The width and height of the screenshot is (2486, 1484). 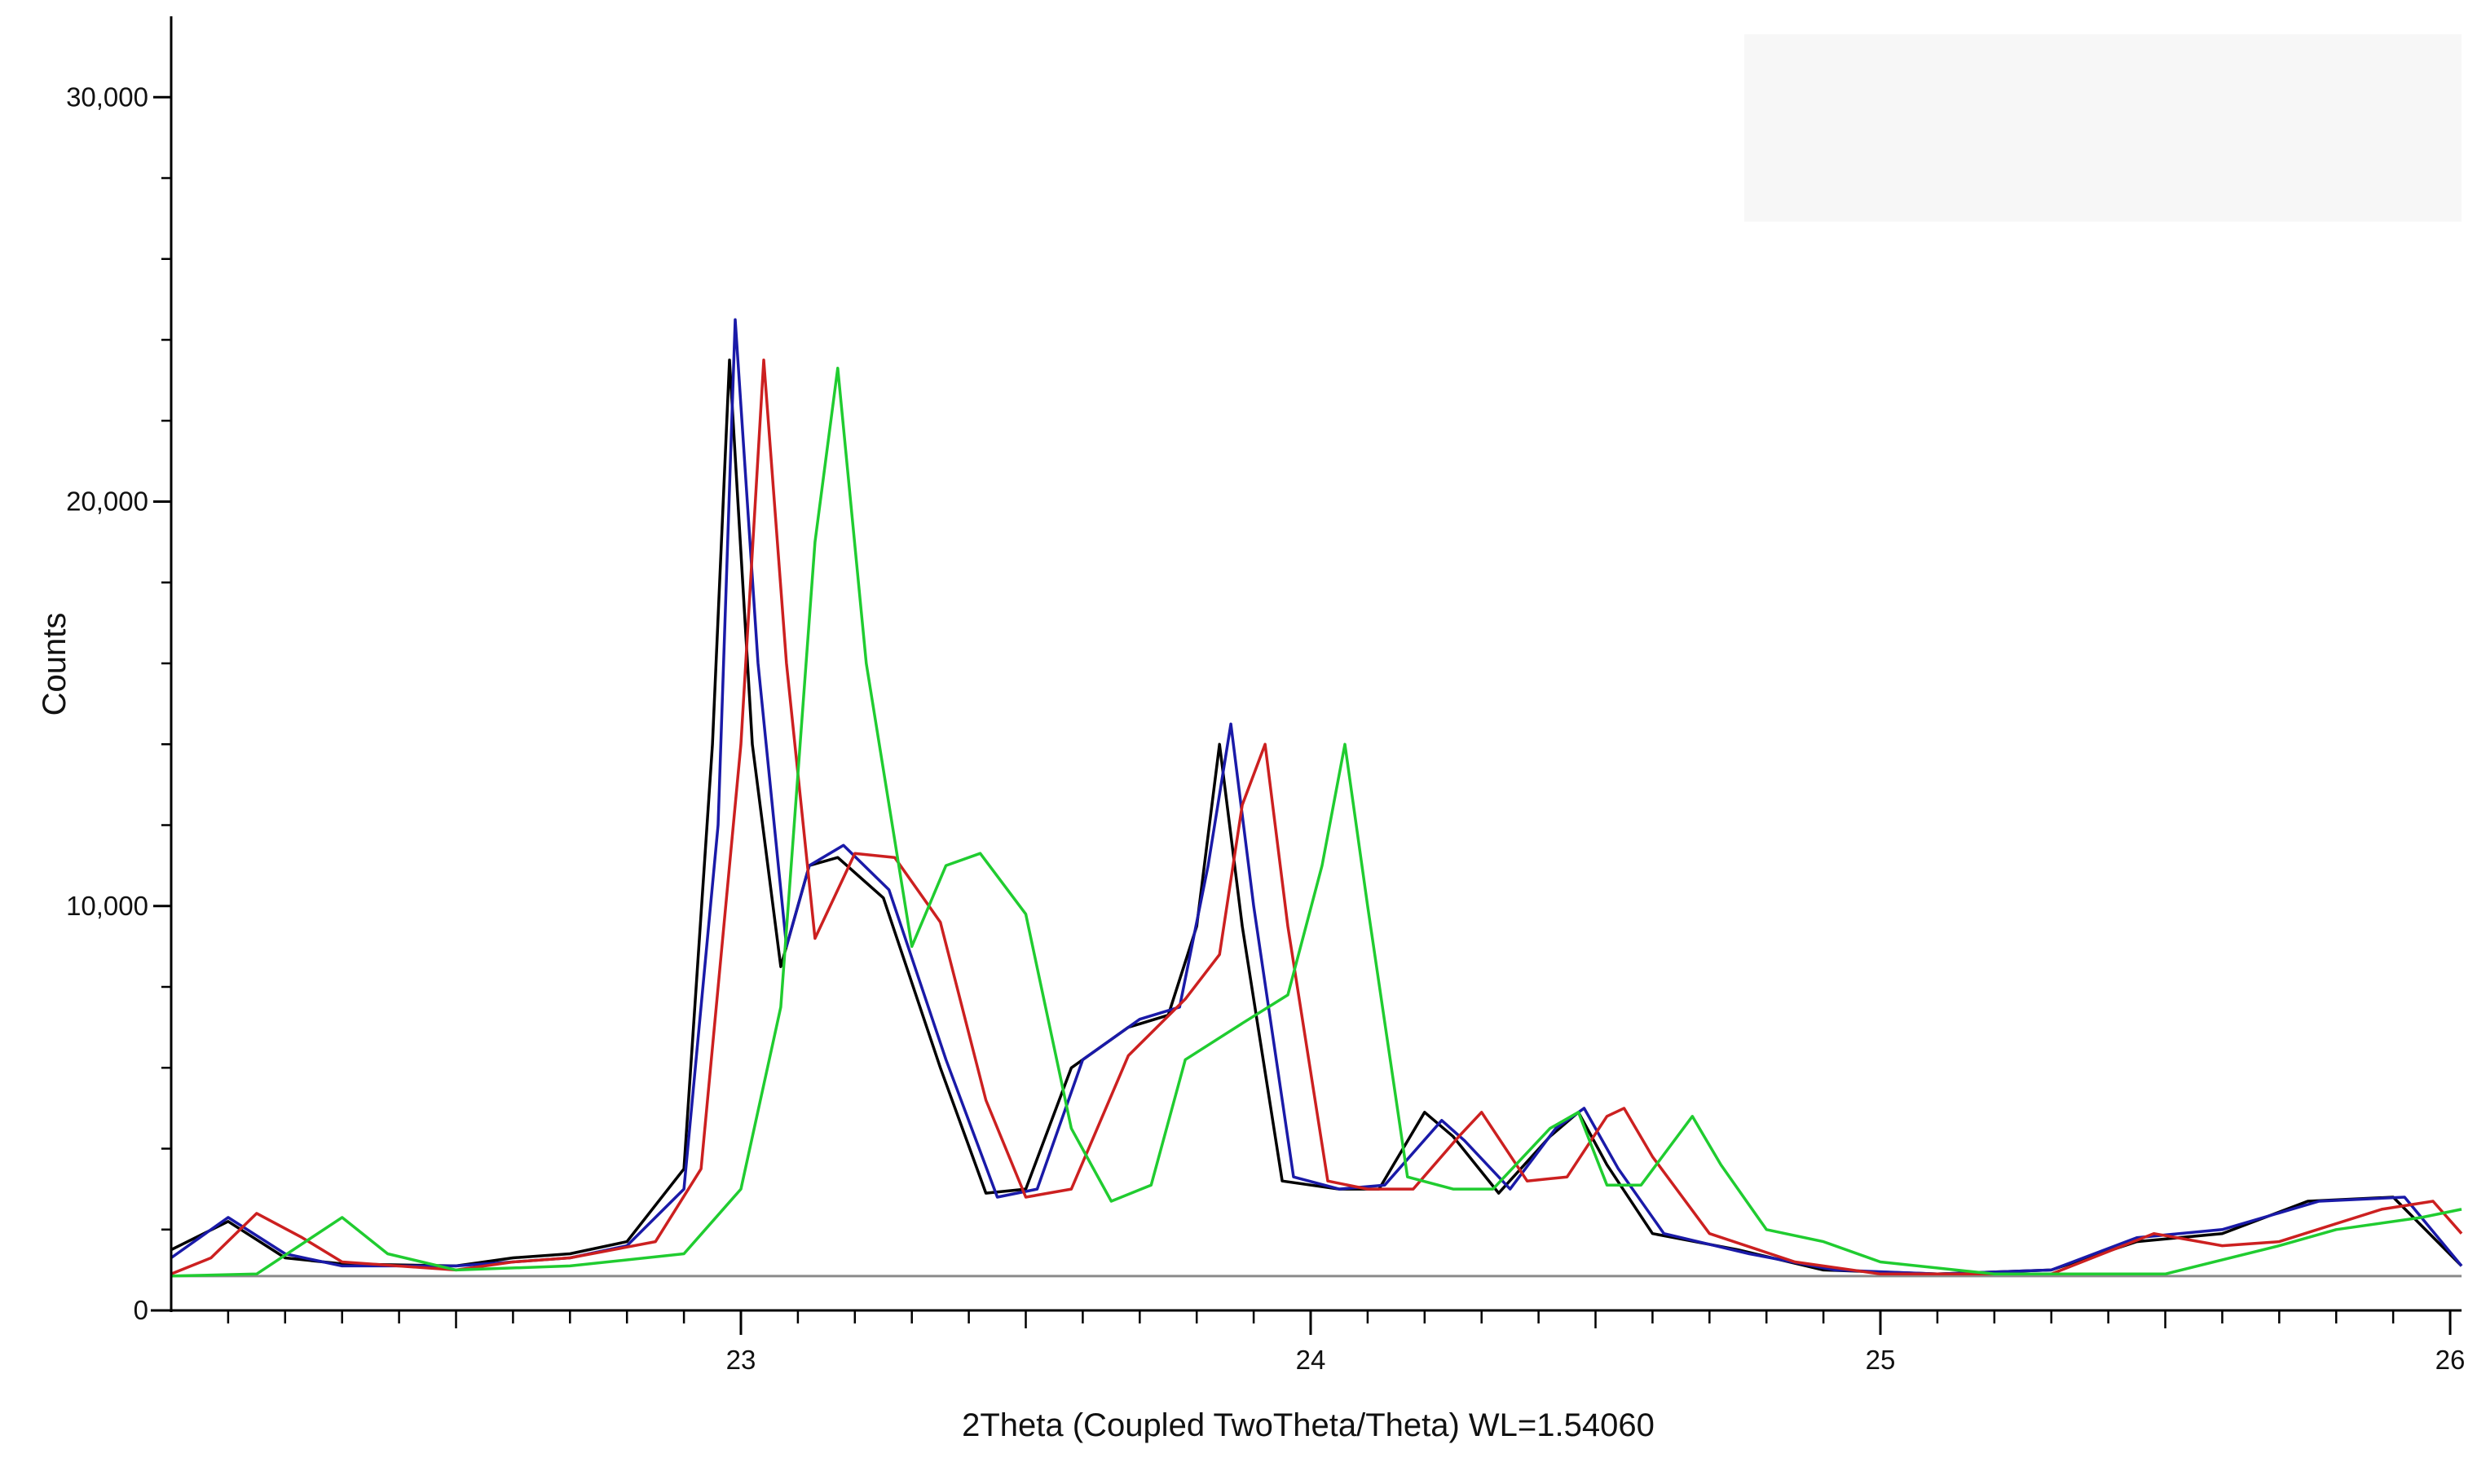 I want to click on y-tick-label: 20,000, so click(x=107, y=502).